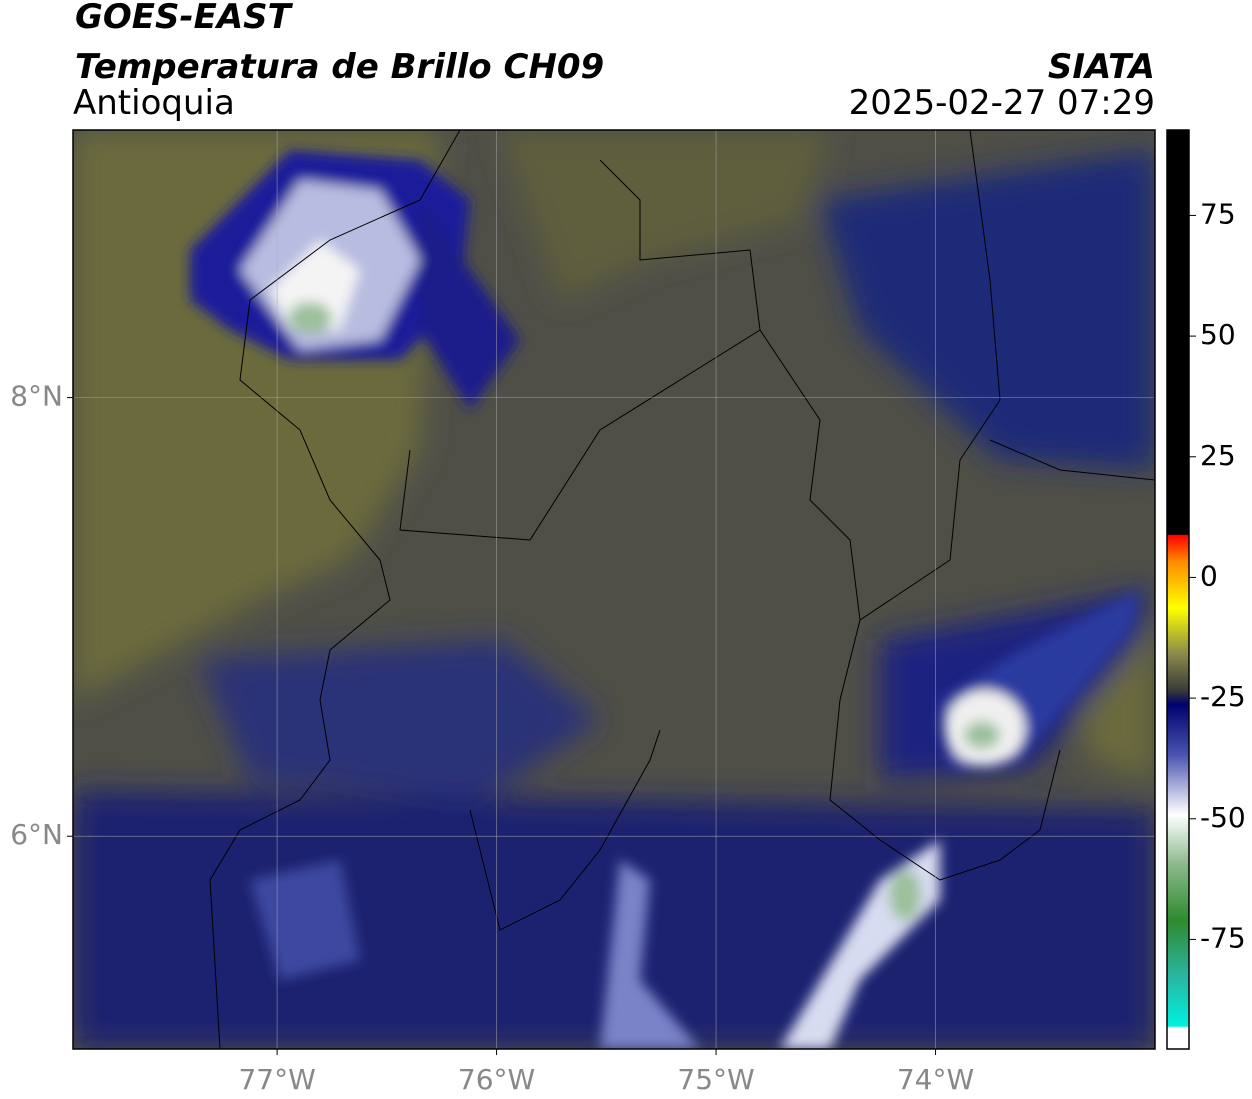 The image size is (1252, 1099). What do you see at coordinates (496, 1079) in the screenshot?
I see `x-tick-label: 76°W` at bounding box center [496, 1079].